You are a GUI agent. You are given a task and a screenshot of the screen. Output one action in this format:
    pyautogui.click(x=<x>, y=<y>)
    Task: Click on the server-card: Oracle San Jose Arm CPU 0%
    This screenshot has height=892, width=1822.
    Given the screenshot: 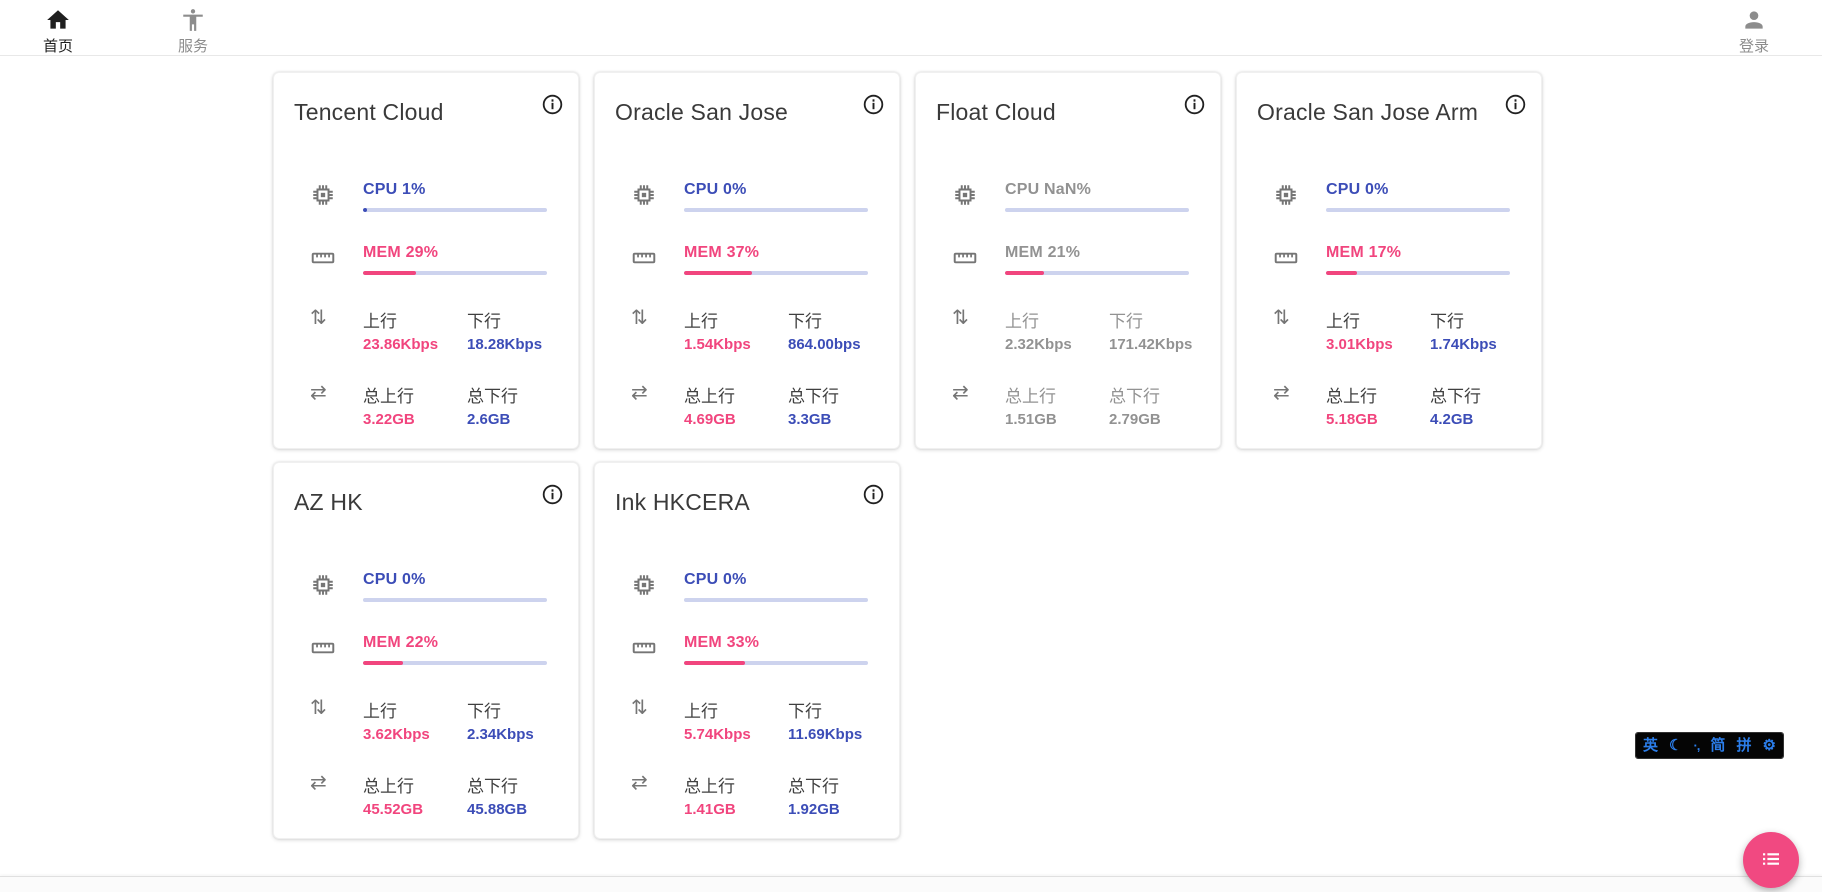 What is the action you would take?
    pyautogui.click(x=1389, y=260)
    